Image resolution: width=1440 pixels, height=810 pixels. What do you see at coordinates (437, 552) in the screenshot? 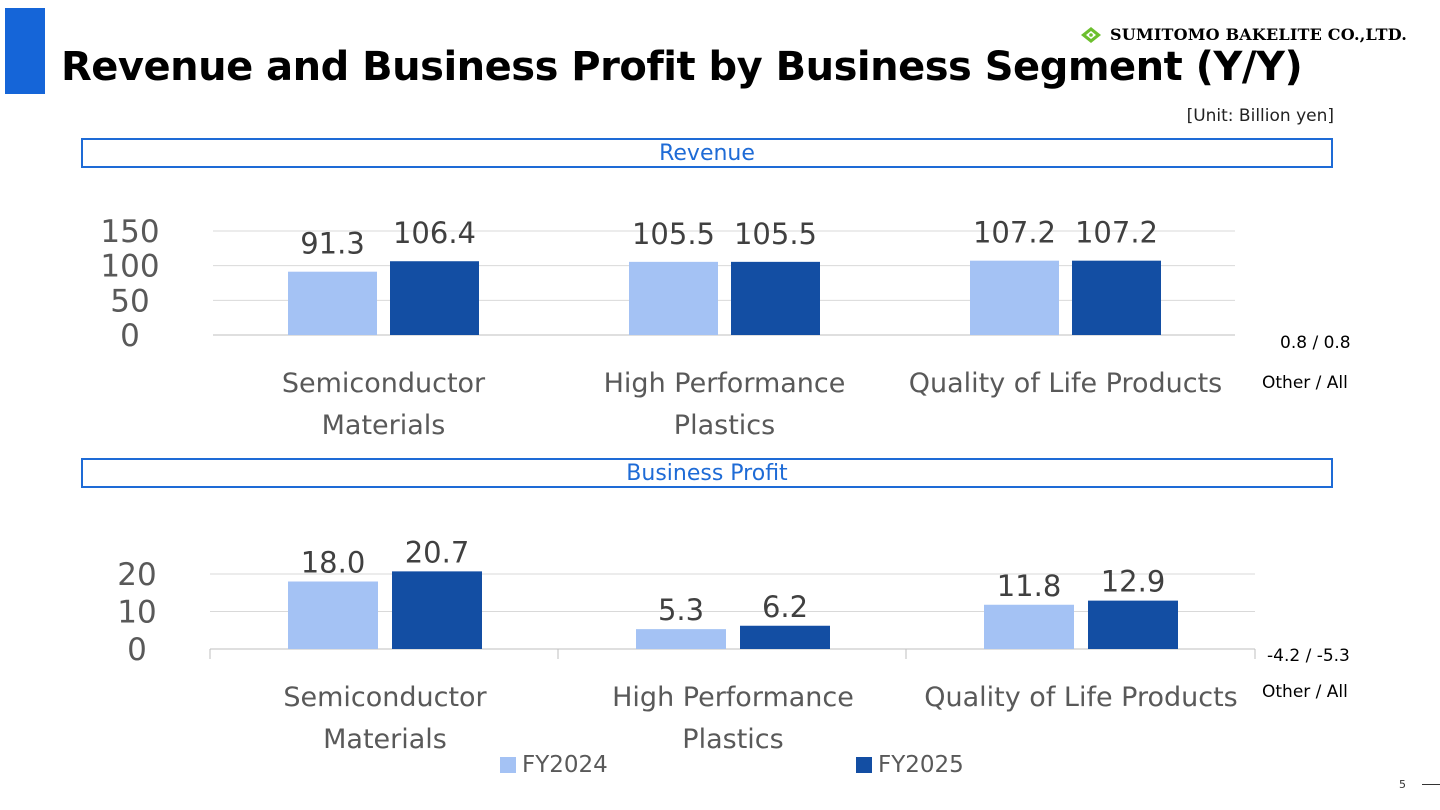
I see `profit-data-label: 20.7` at bounding box center [437, 552].